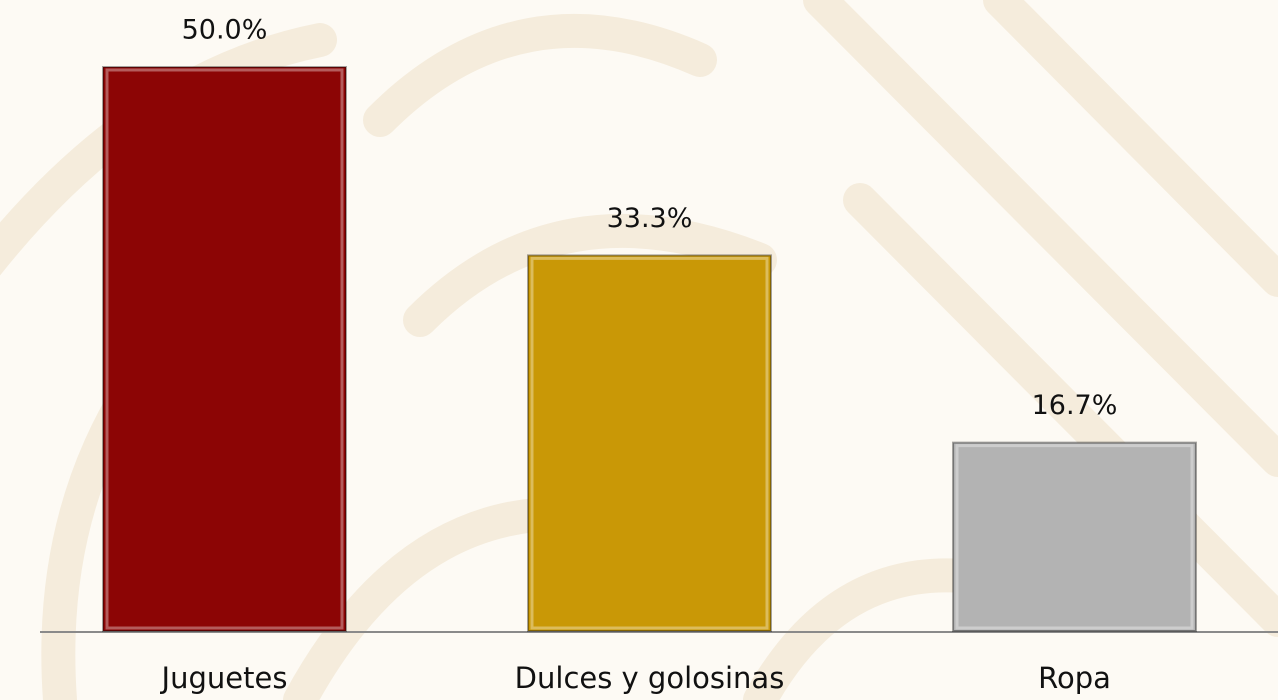 The height and width of the screenshot is (700, 1278). Describe the element at coordinates (1075, 405) in the screenshot. I see `value-label: 16.7%` at that location.